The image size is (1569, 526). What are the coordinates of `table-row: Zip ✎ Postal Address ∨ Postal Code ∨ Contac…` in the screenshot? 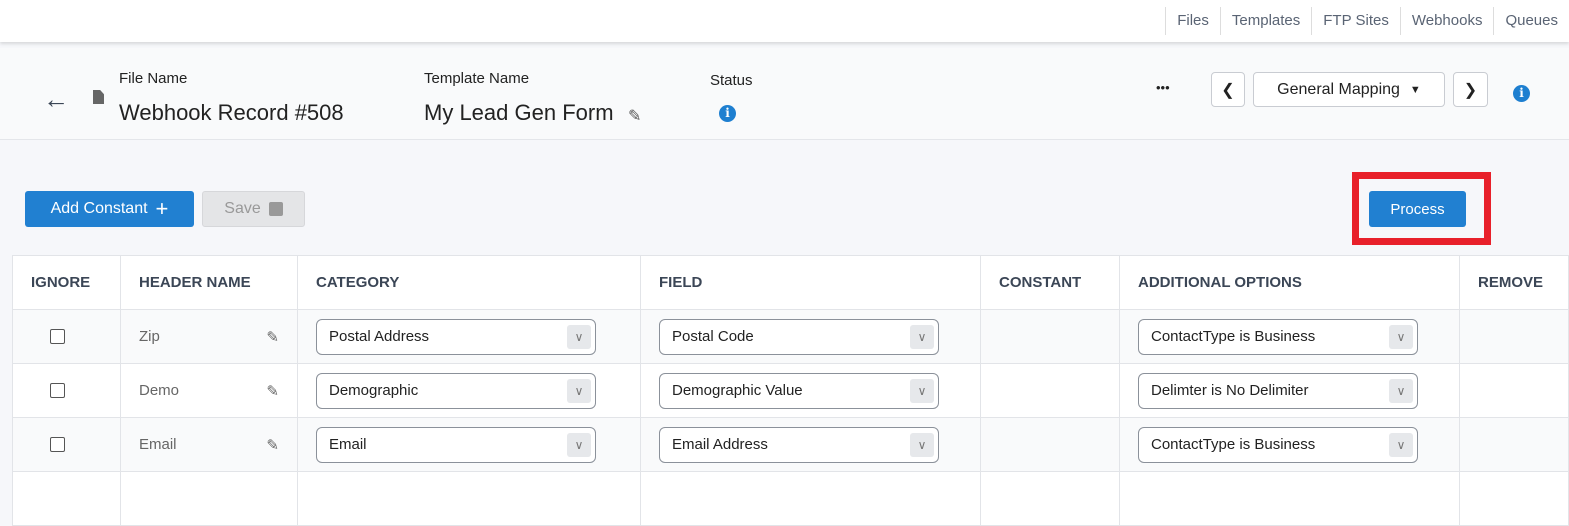 It's located at (790, 336).